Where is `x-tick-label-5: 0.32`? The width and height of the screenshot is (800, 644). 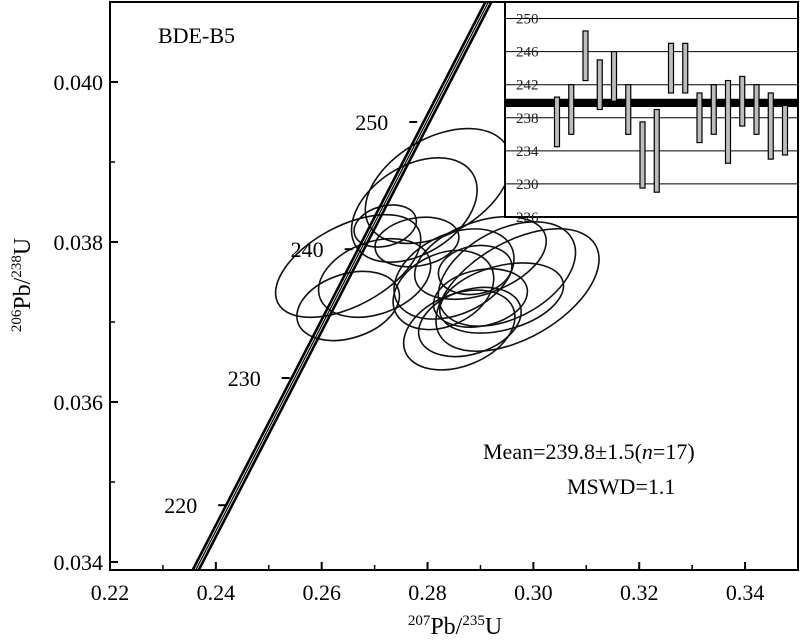 x-tick-label-5: 0.32 is located at coordinates (639, 592).